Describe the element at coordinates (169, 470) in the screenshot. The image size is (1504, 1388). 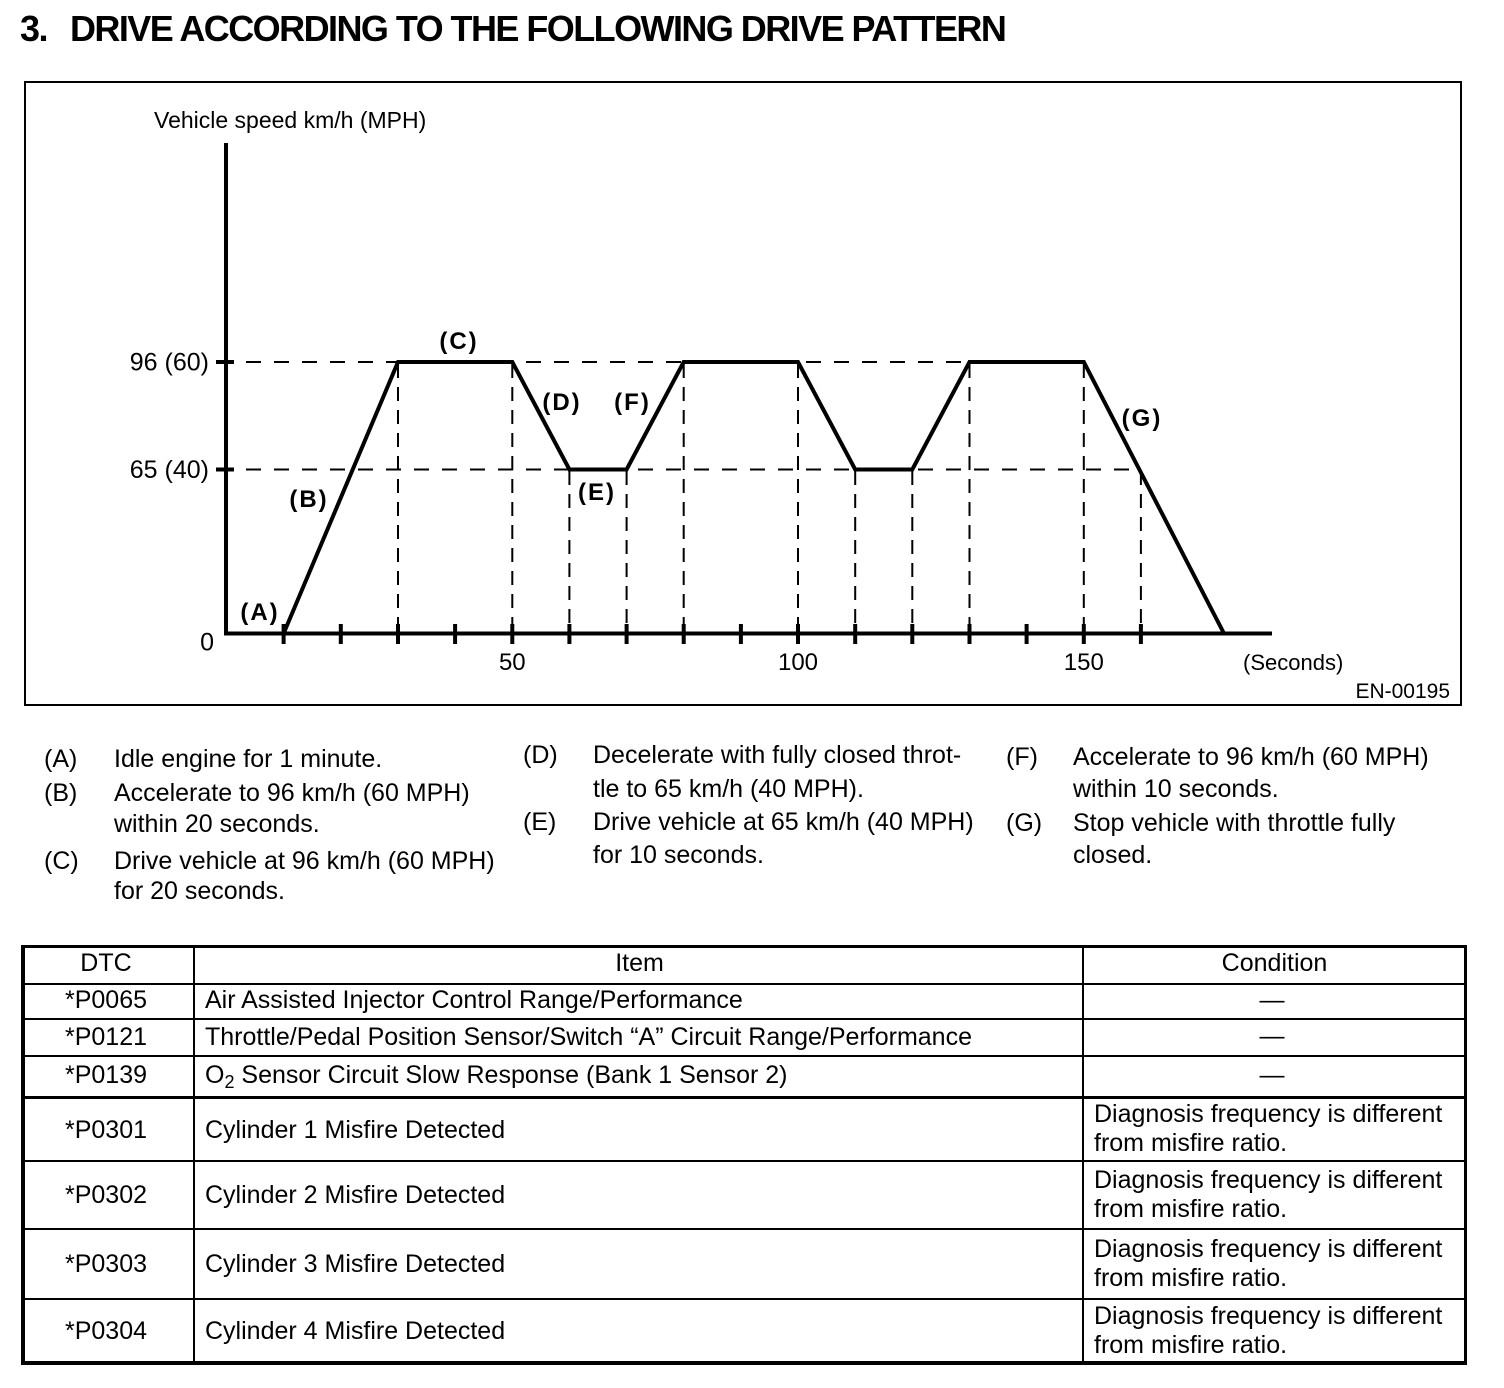
I see `svg-text: 65 (40)` at that location.